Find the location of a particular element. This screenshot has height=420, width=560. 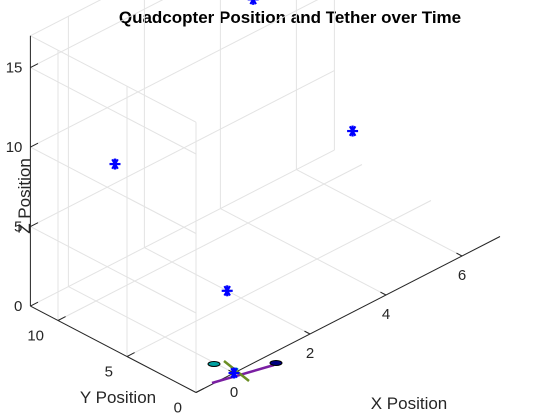

y-tick-label: 5 is located at coordinates (109, 372).